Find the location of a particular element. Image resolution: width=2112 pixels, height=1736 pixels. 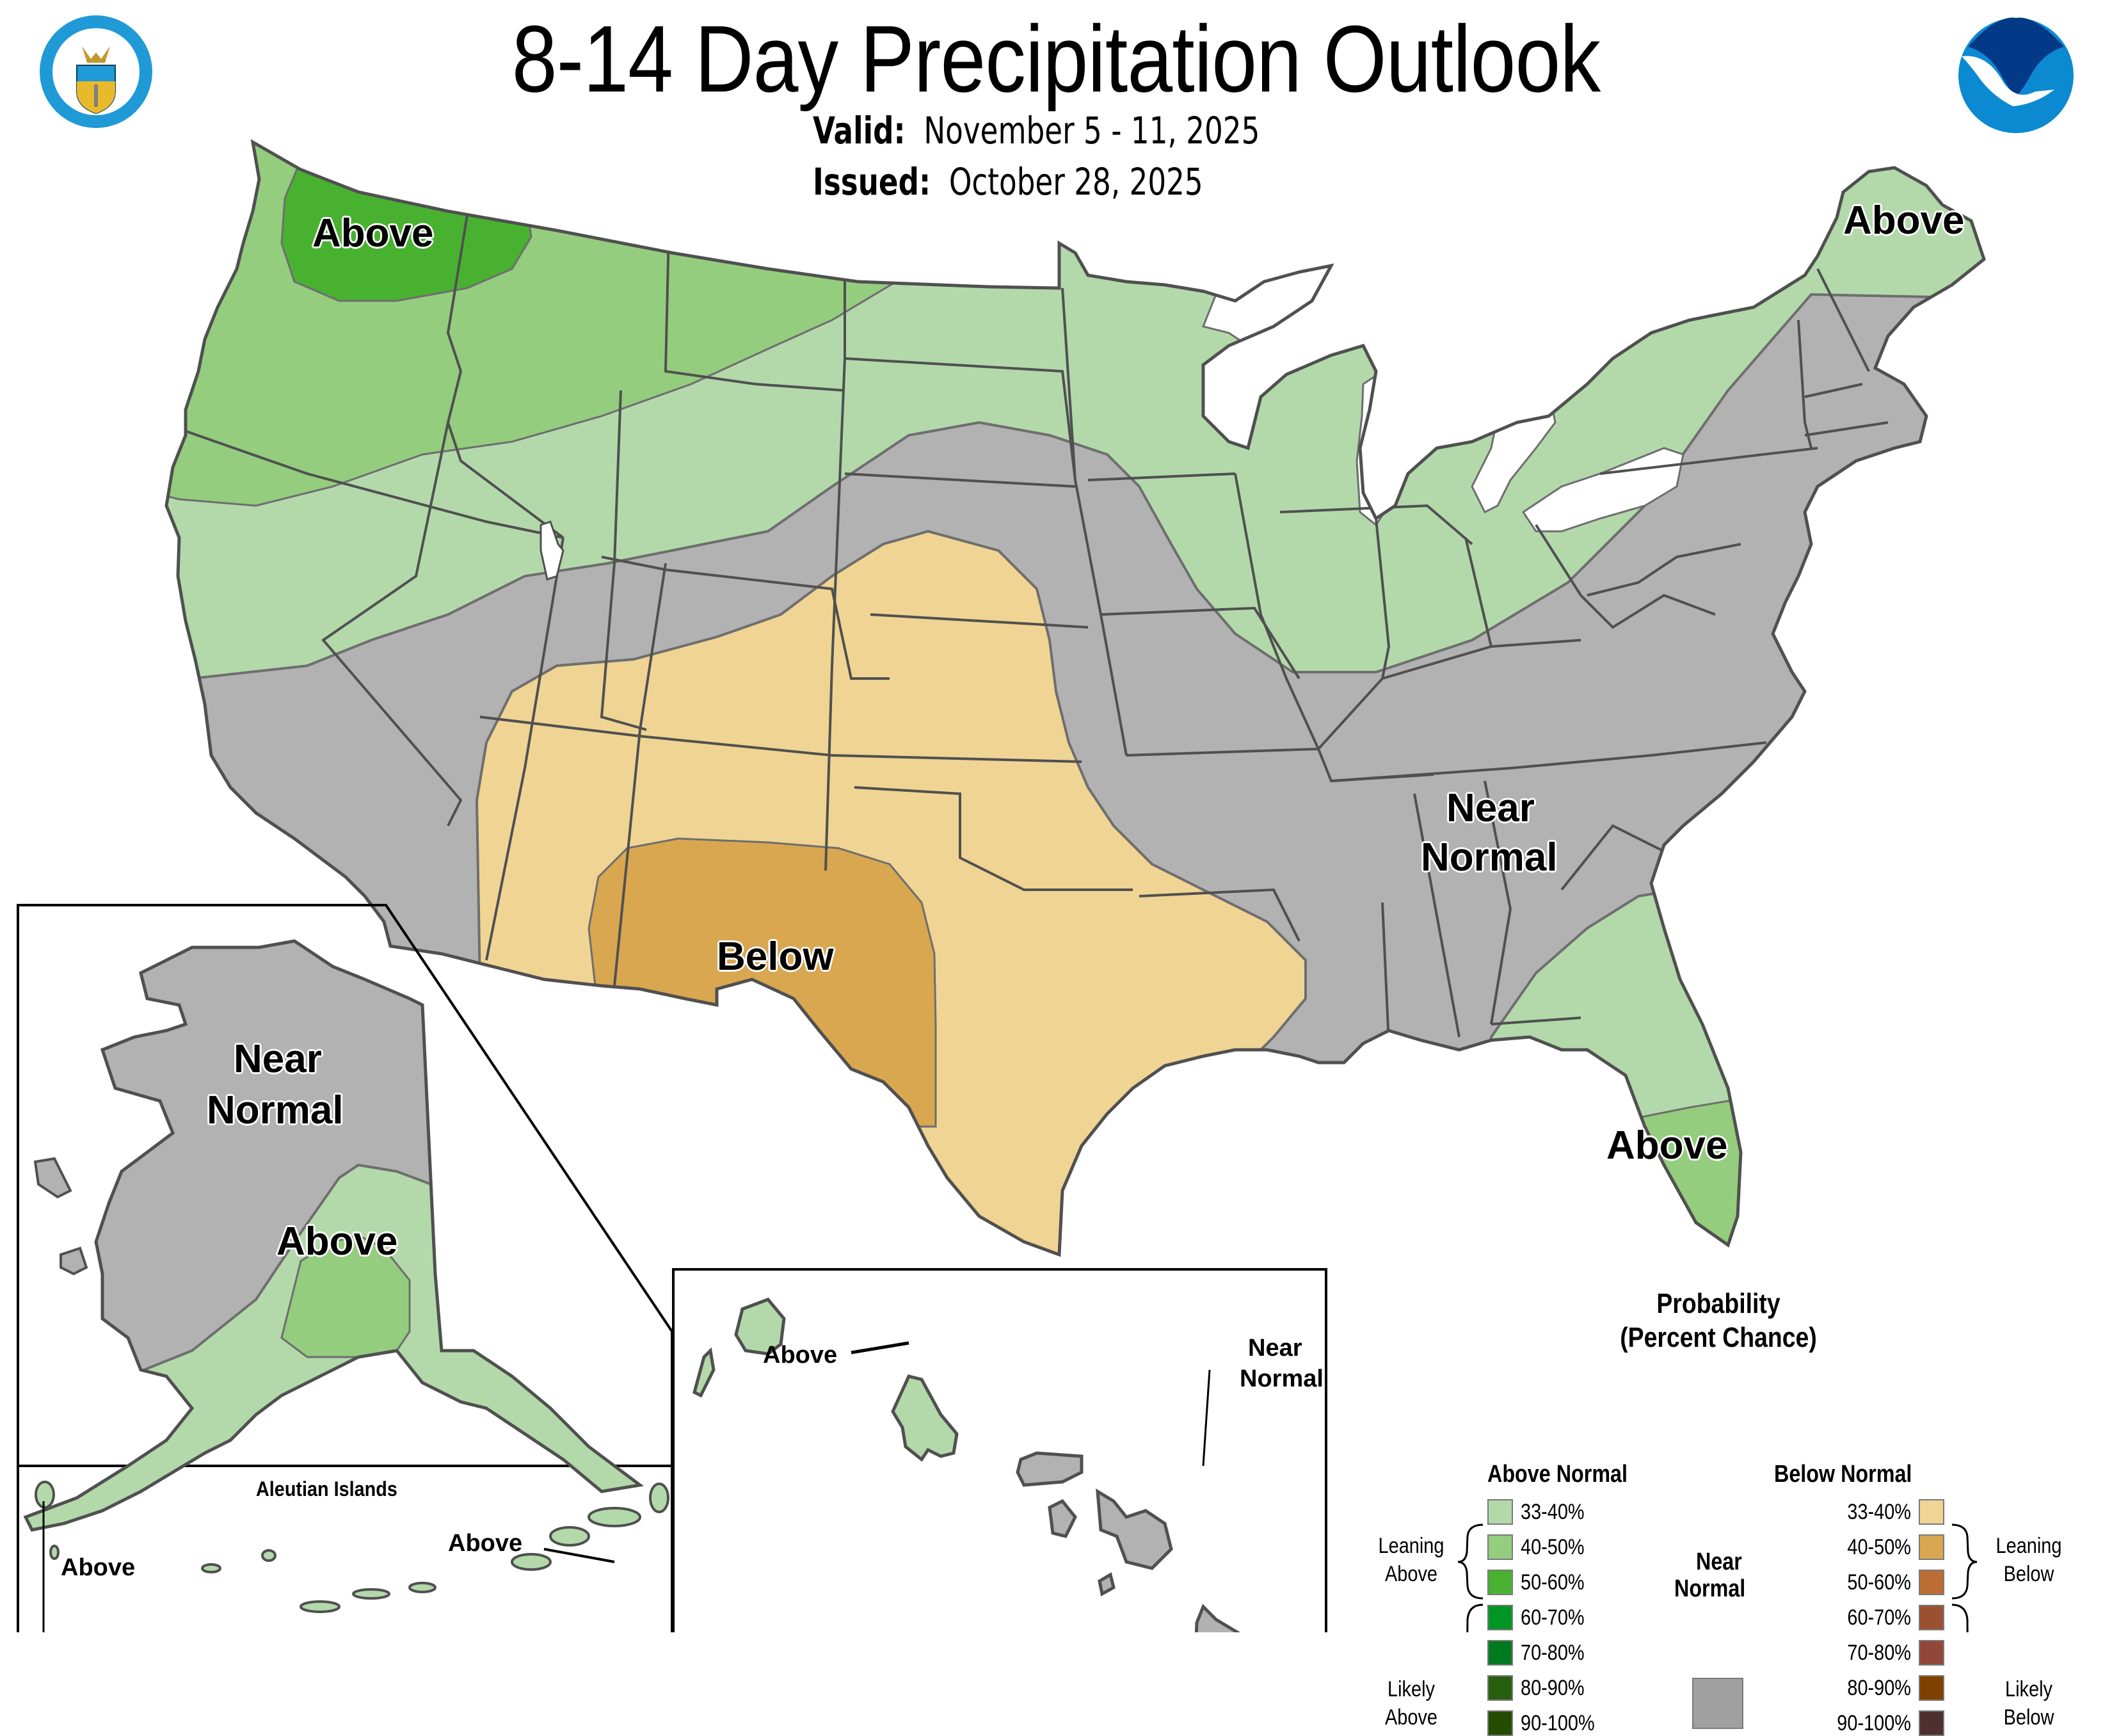

legend-above-range: 60-70% is located at coordinates (1553, 1617).